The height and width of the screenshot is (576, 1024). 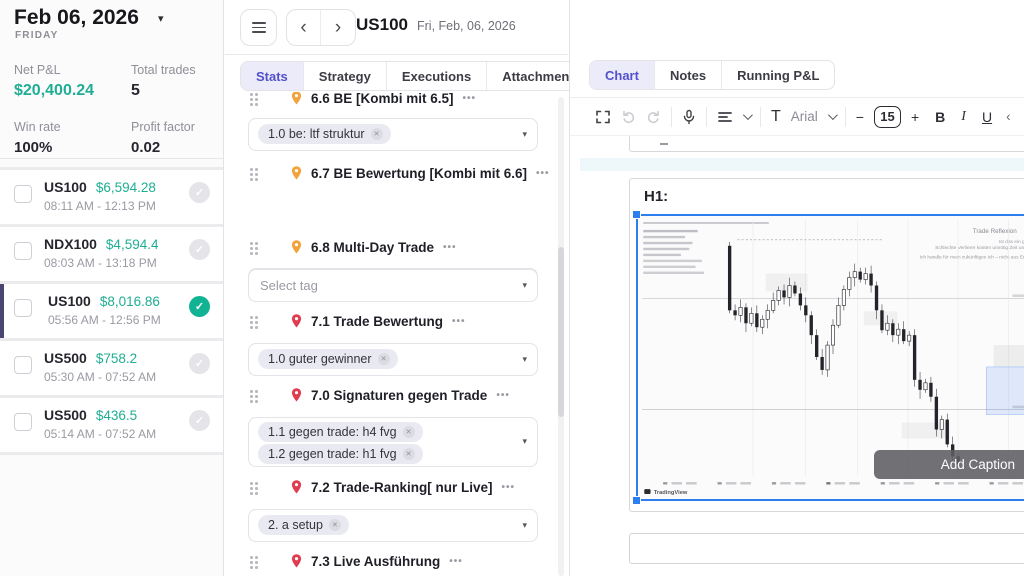 What do you see at coordinates (963, 116) in the screenshot?
I see `italic-button: I` at bounding box center [963, 116].